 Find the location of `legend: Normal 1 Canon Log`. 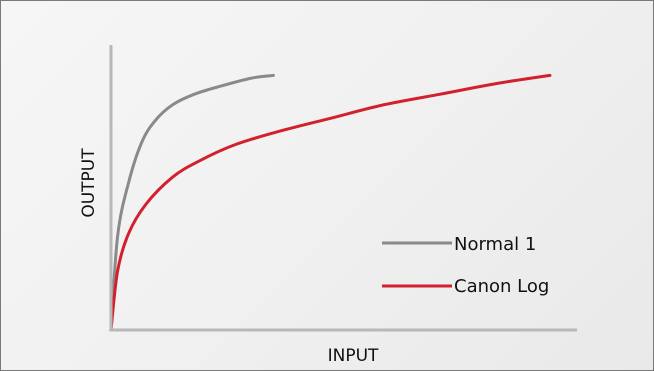

legend: Normal 1 Canon Log is located at coordinates (465, 265).